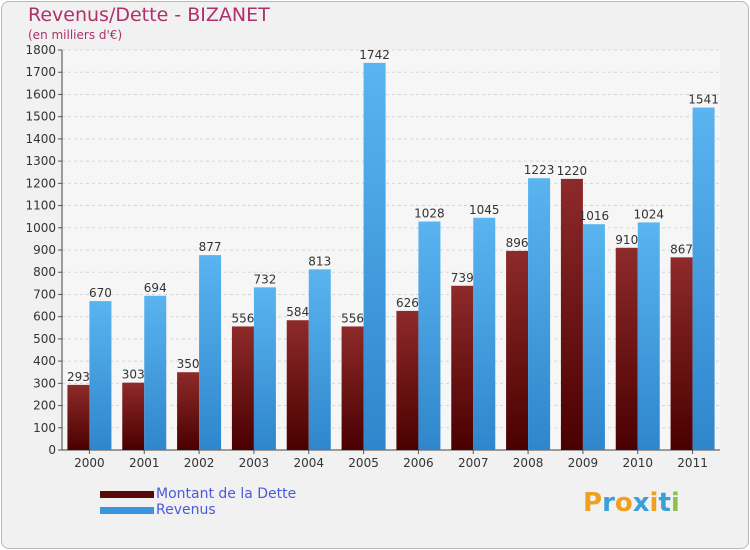  What do you see at coordinates (264, 279) in the screenshot?
I see `revenue-value-label: 732` at bounding box center [264, 279].